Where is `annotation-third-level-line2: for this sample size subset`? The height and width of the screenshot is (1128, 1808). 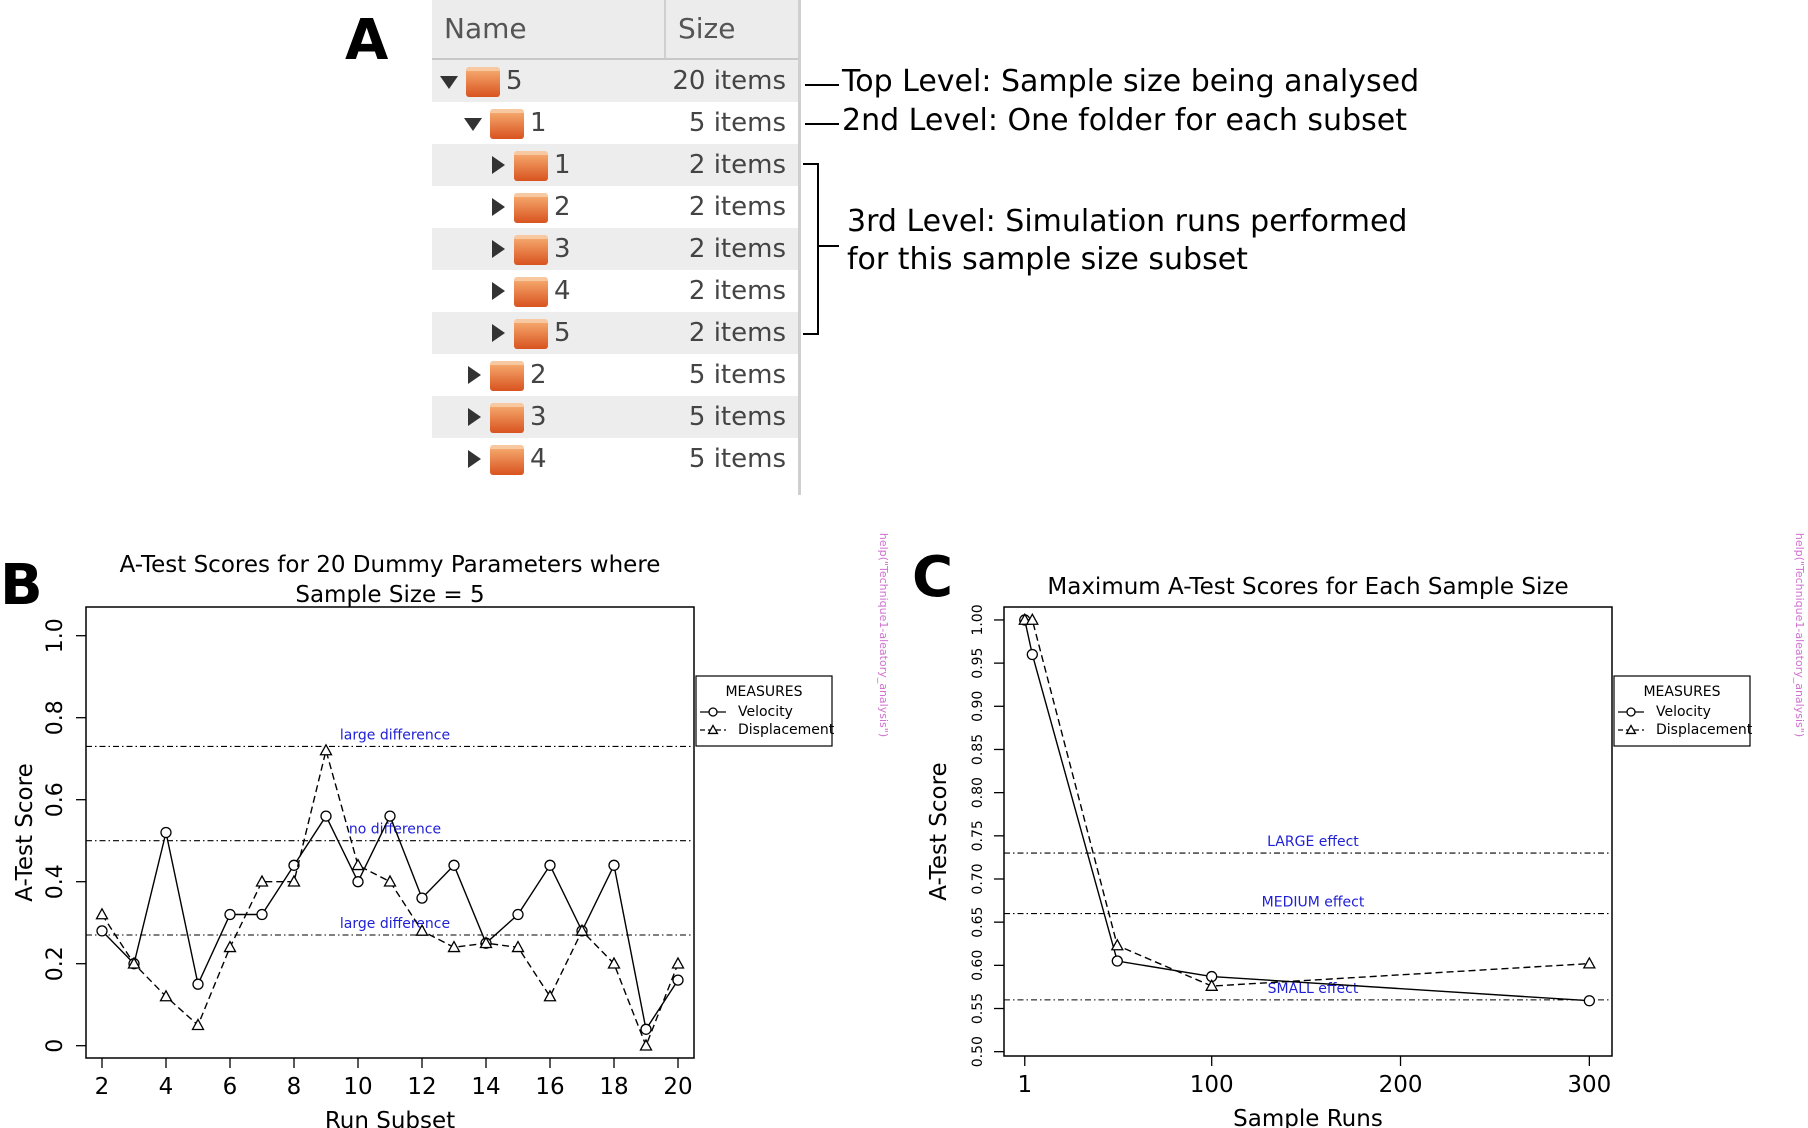 annotation-third-level-line2: for this sample size subset is located at coordinates (1047, 259).